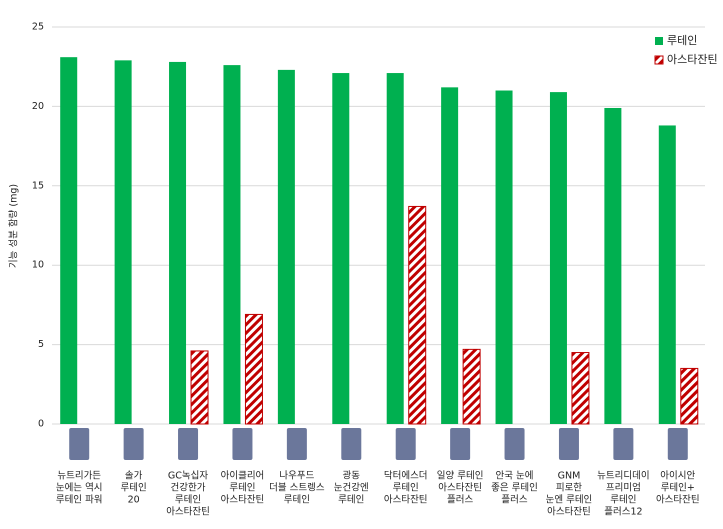  What do you see at coordinates (79, 476) in the screenshot?
I see `x-tick-label: 뉴트리가든` at bounding box center [79, 476].